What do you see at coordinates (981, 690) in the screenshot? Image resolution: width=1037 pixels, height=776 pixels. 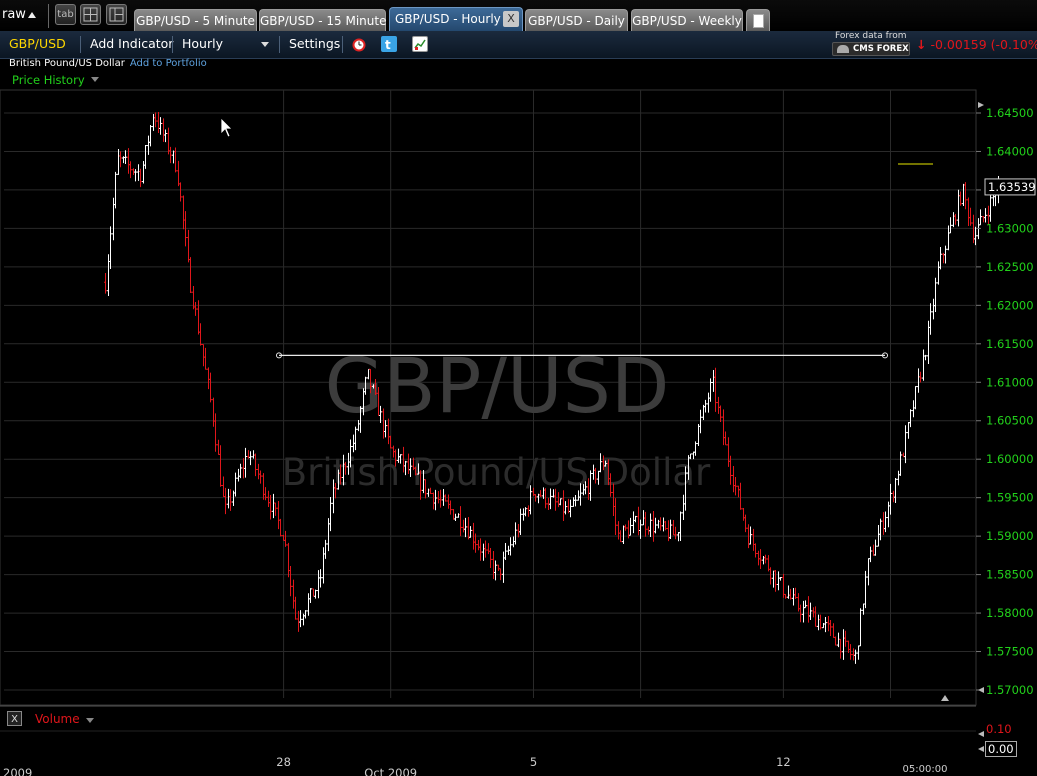 I see `scroll-bottom-icon` at bounding box center [981, 690].